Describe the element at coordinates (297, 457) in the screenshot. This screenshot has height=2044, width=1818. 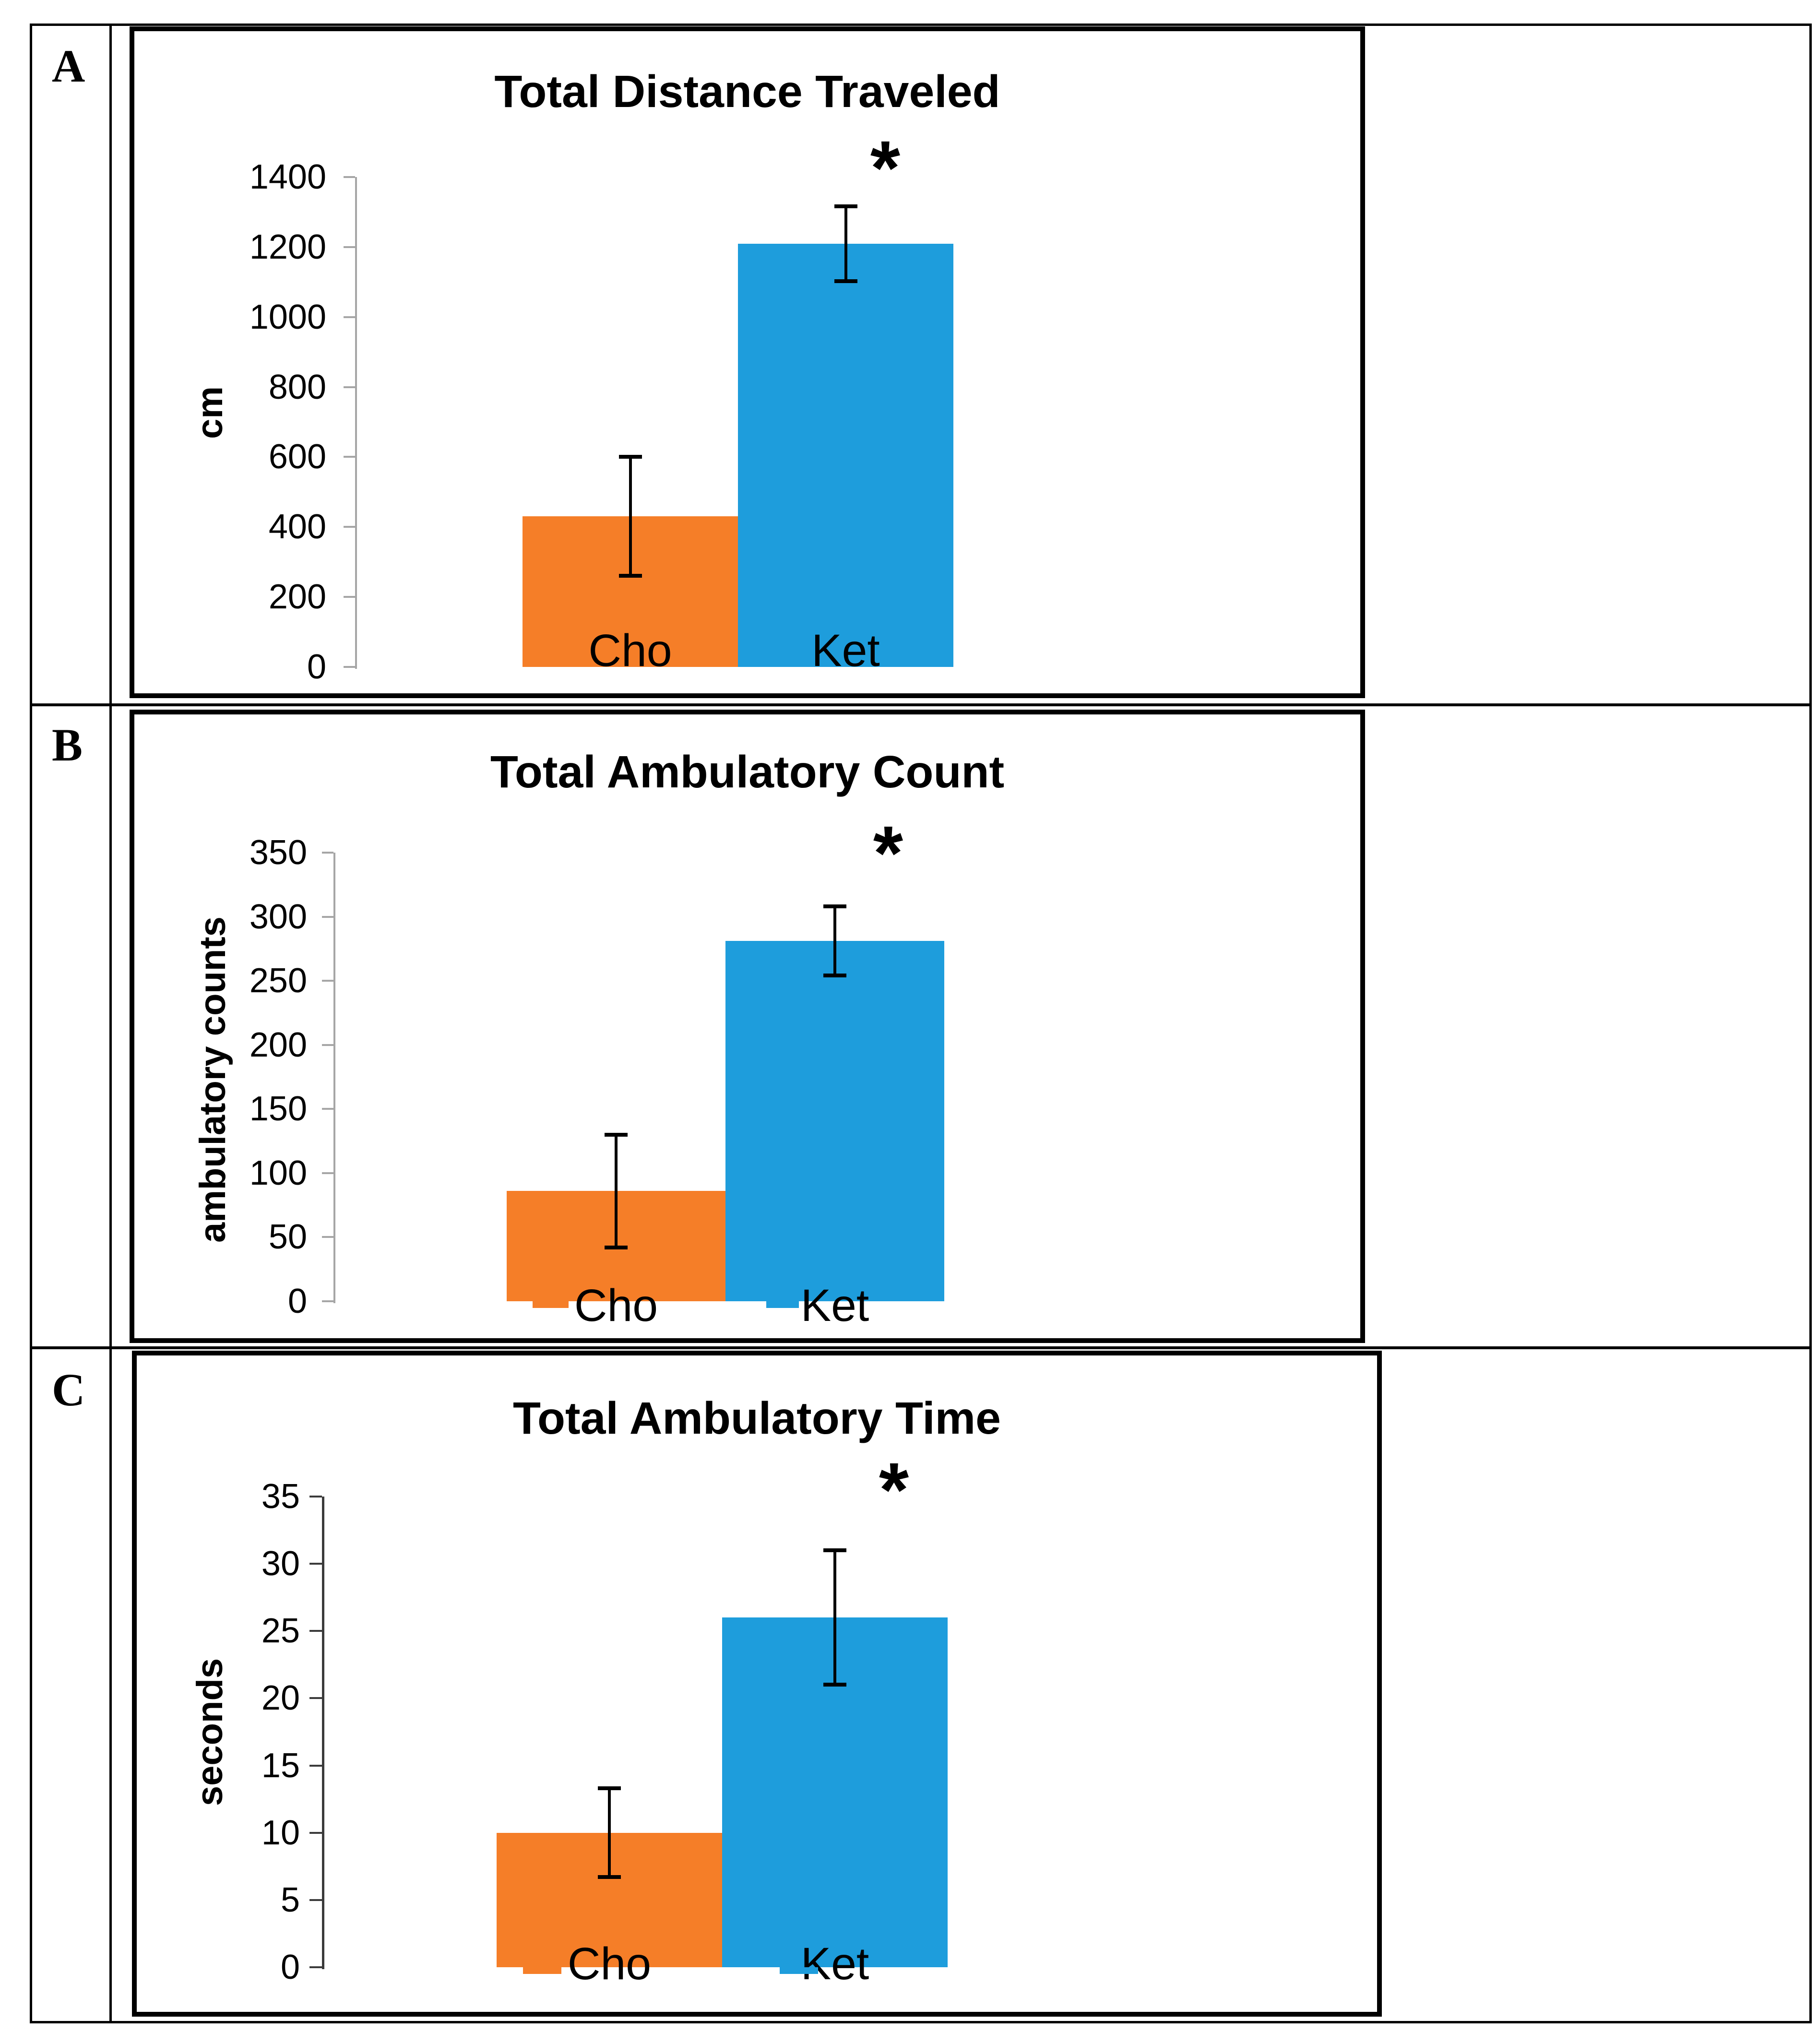
I see `y-axis-tick-label: 600` at that location.